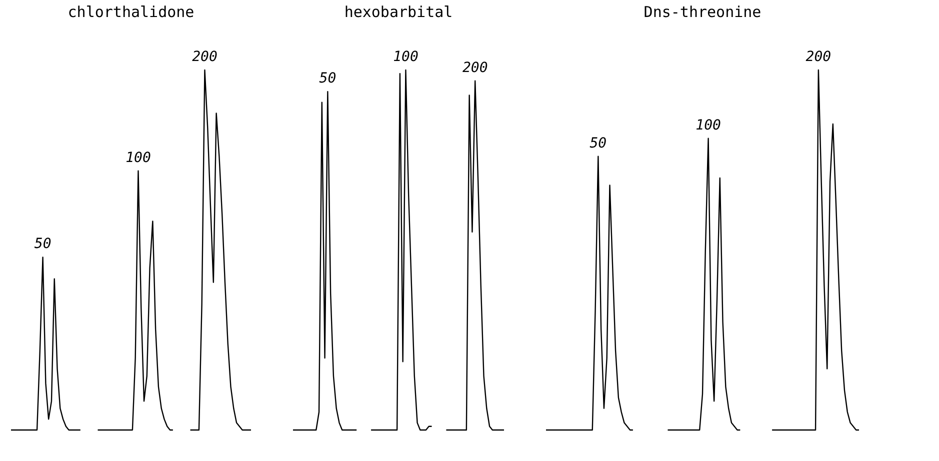  Describe the element at coordinates (703, 12) in the screenshot. I see `chart-title: Dns-threonine` at that location.